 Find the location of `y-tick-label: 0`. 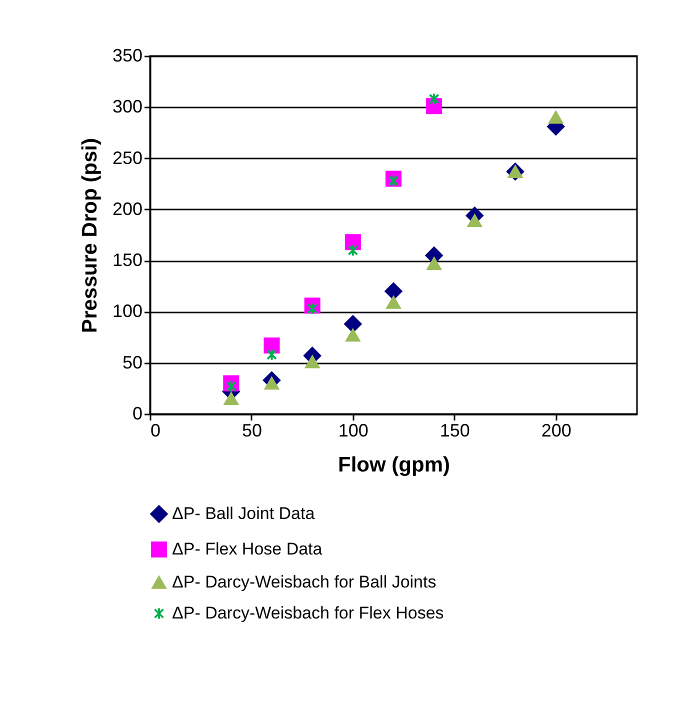

y-tick-label: 0 is located at coordinates (137, 414).